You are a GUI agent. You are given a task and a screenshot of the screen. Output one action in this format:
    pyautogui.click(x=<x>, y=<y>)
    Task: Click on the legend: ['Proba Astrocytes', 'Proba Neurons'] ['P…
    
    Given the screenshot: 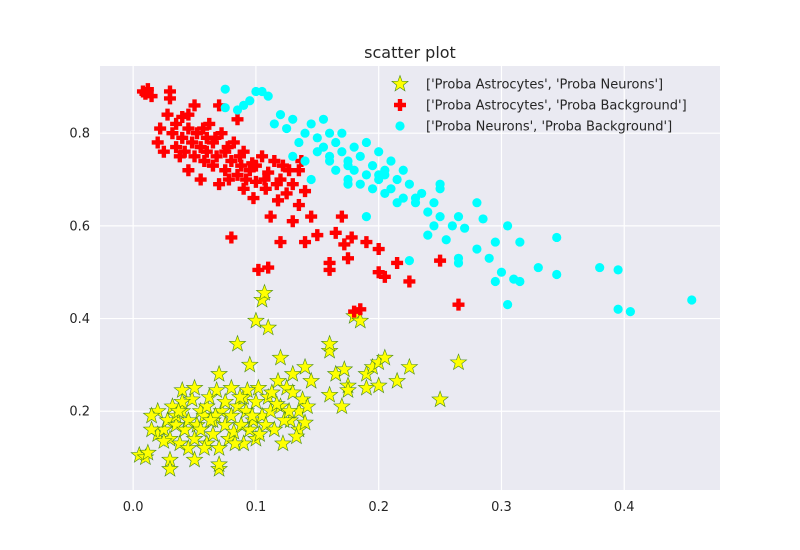 What is the action you would take?
    pyautogui.click(x=539, y=104)
    